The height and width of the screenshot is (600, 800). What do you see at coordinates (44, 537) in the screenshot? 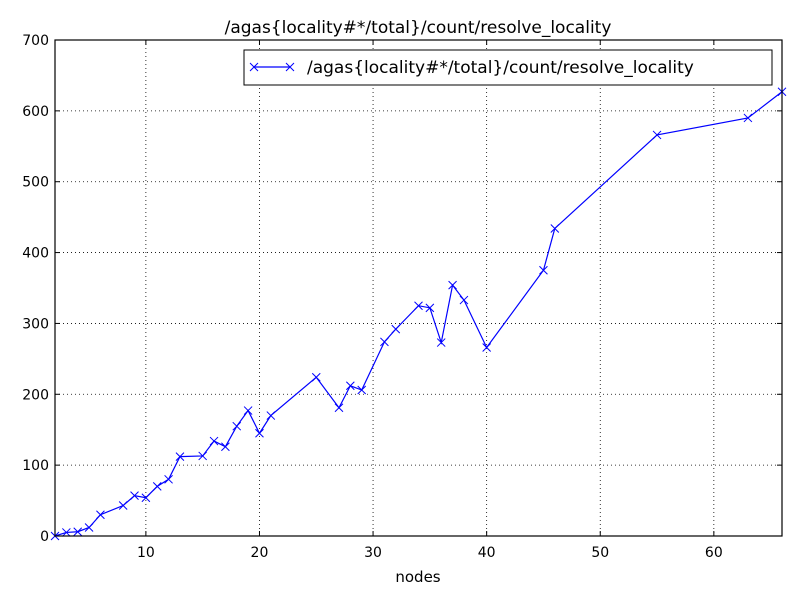
I see `y-tick-label: 0` at bounding box center [44, 537].